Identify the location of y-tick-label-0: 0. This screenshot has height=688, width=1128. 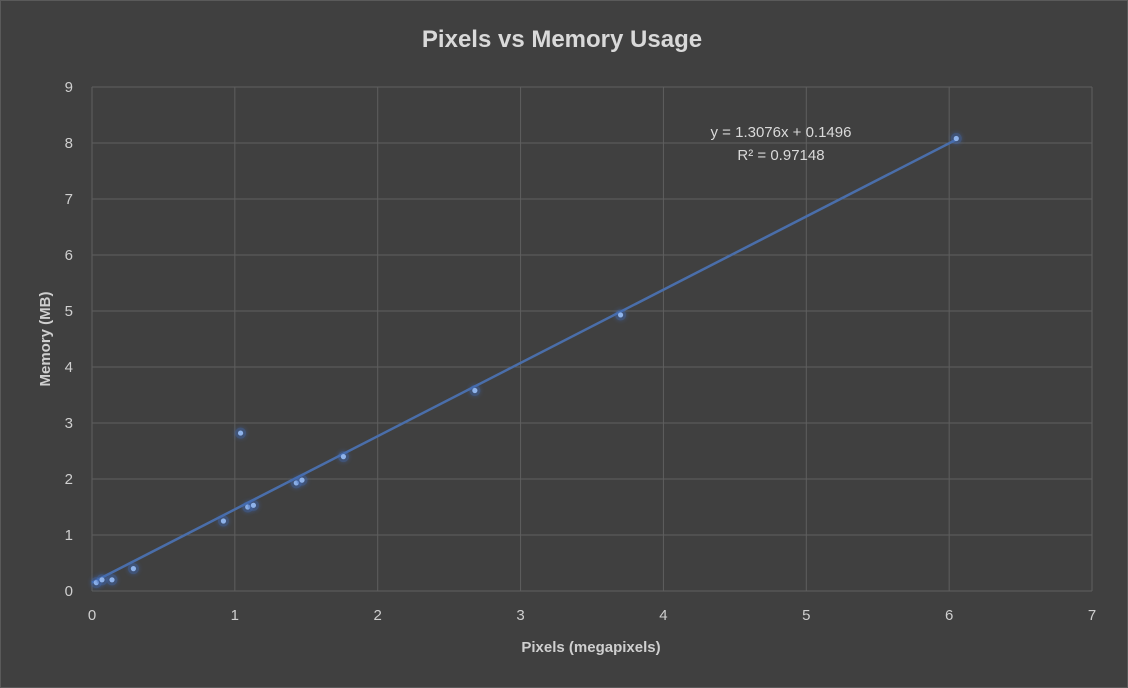
(69, 591).